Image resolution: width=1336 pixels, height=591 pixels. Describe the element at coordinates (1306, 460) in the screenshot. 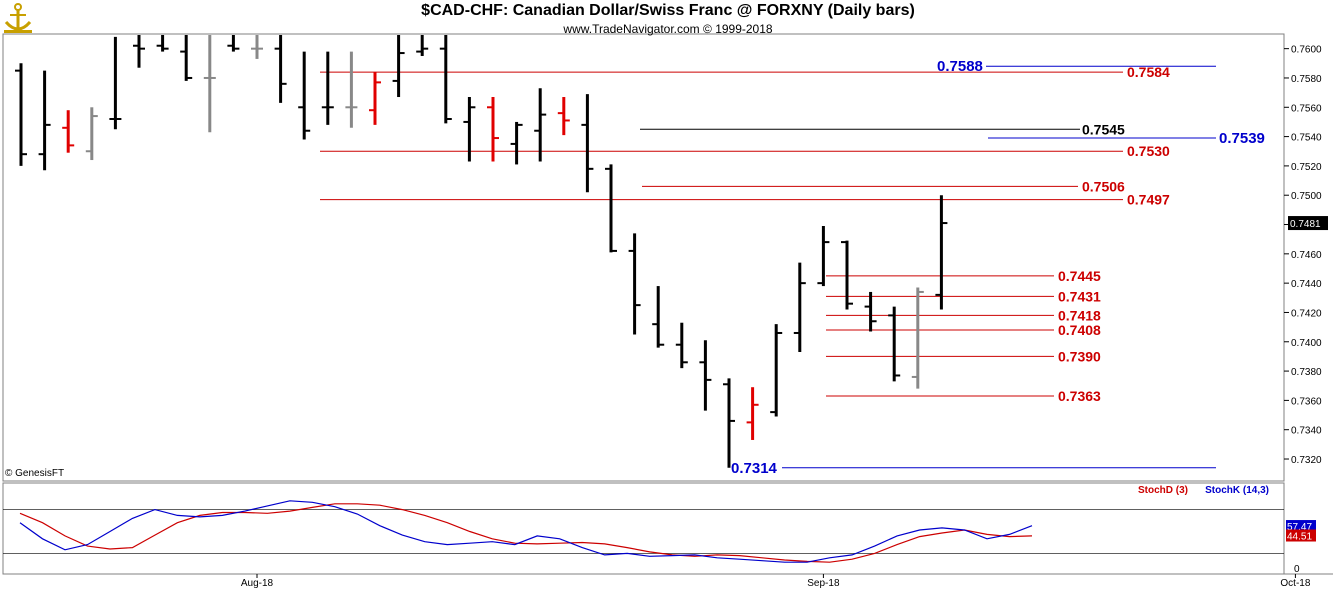

I see `y-tick-label: 0.7320` at that location.